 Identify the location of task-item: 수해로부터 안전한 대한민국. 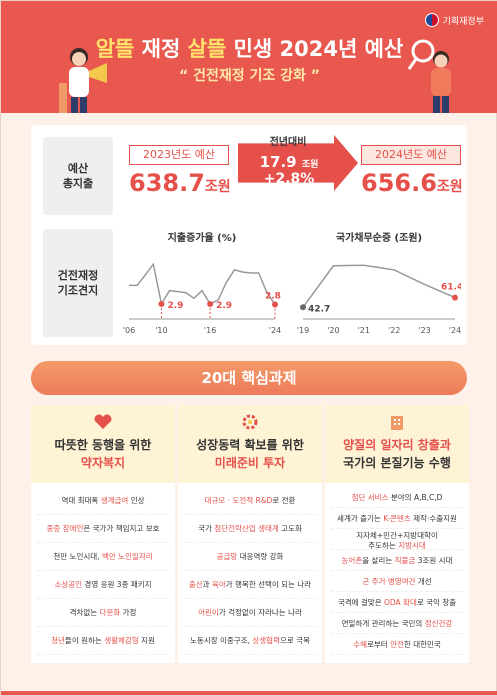
(397, 644).